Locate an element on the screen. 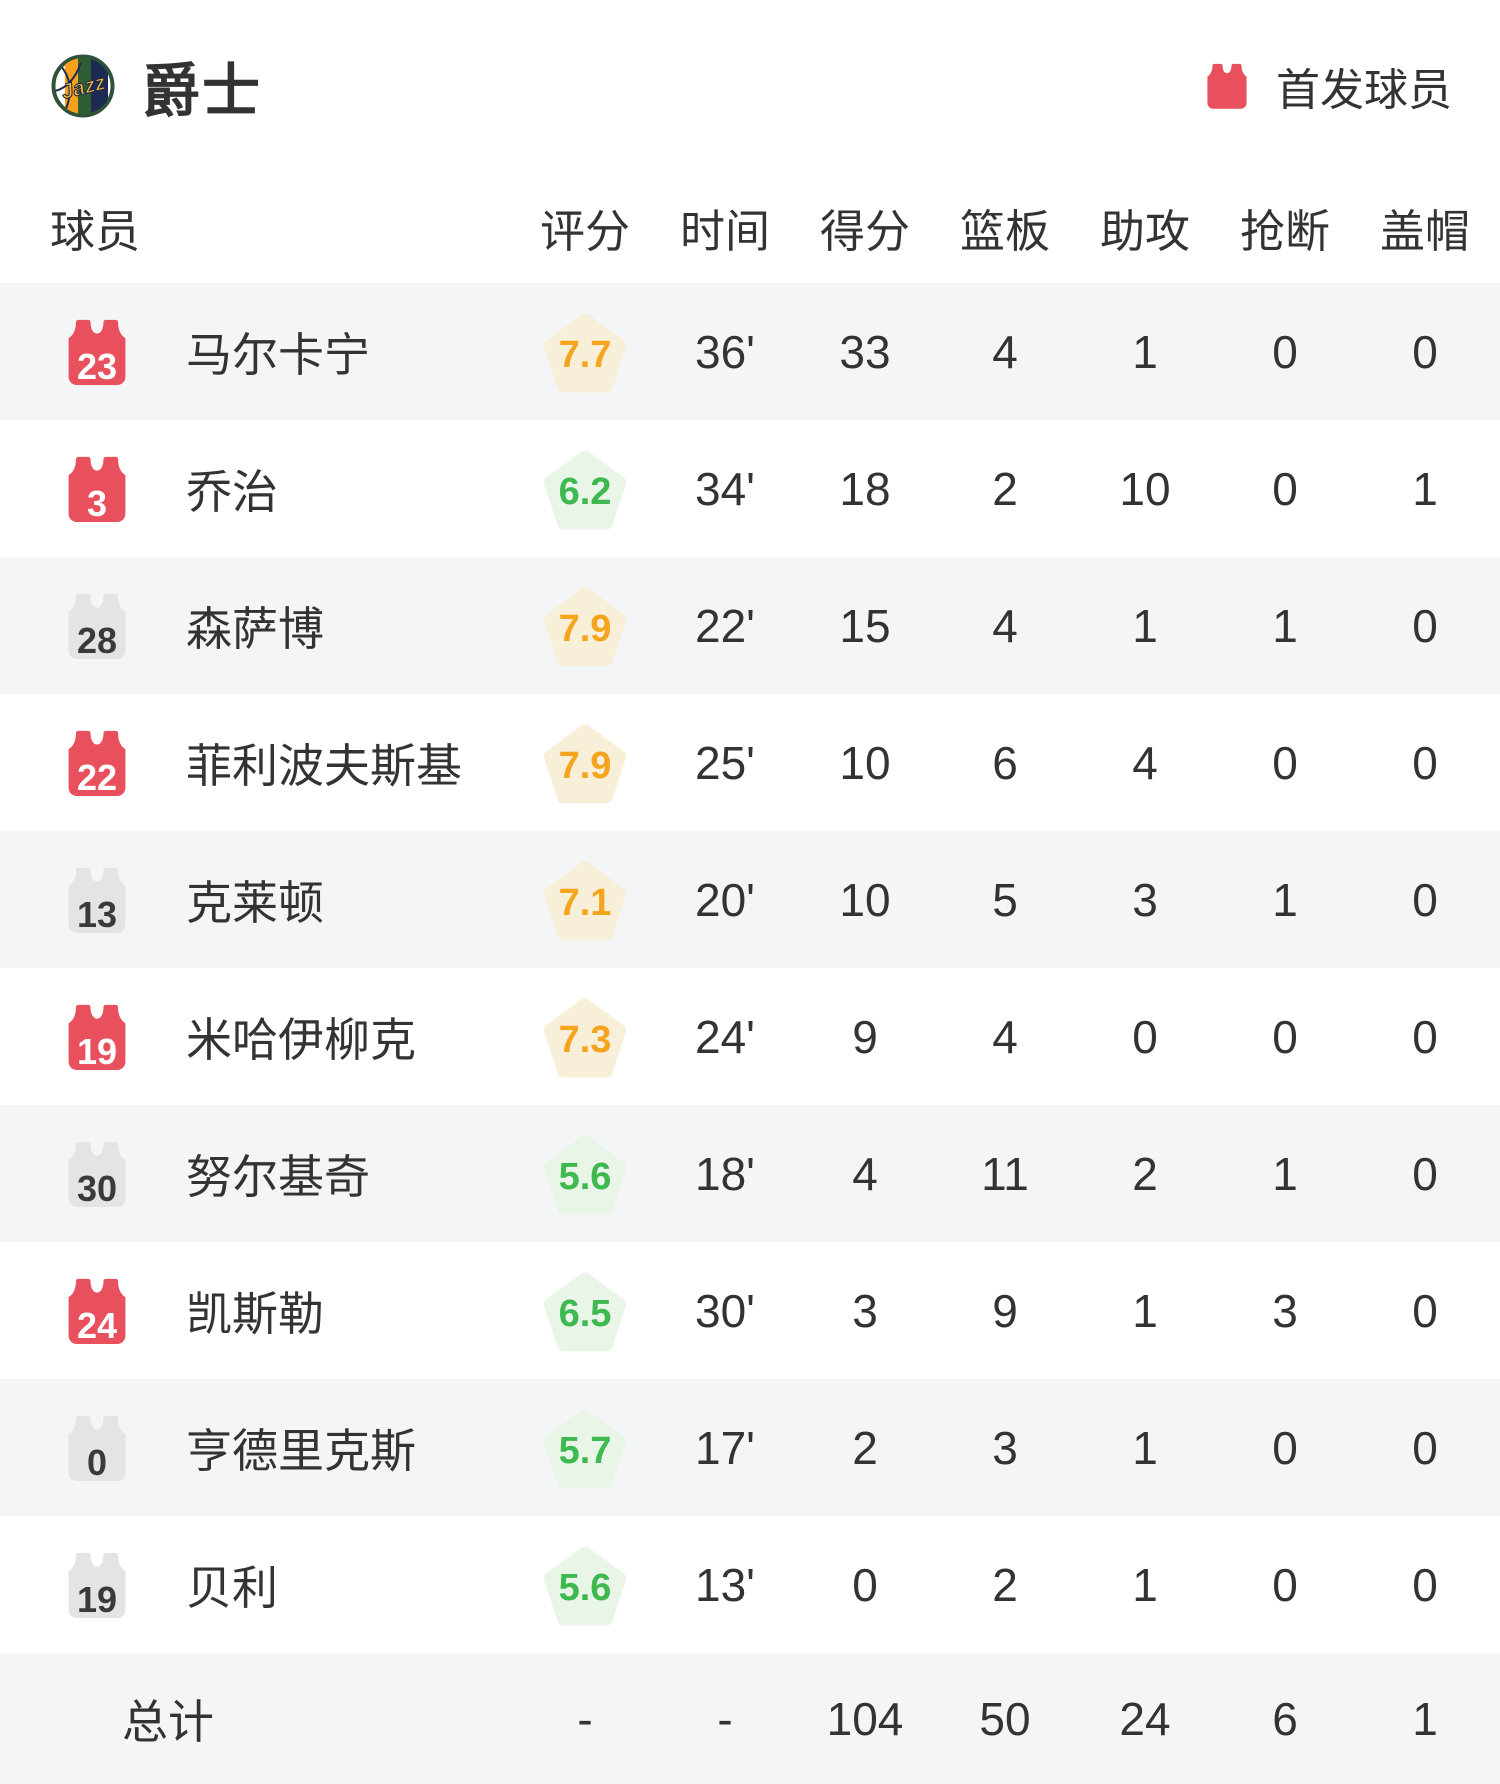 The height and width of the screenshot is (1784, 1500). column-steals: 抢断 is located at coordinates (1284, 231).